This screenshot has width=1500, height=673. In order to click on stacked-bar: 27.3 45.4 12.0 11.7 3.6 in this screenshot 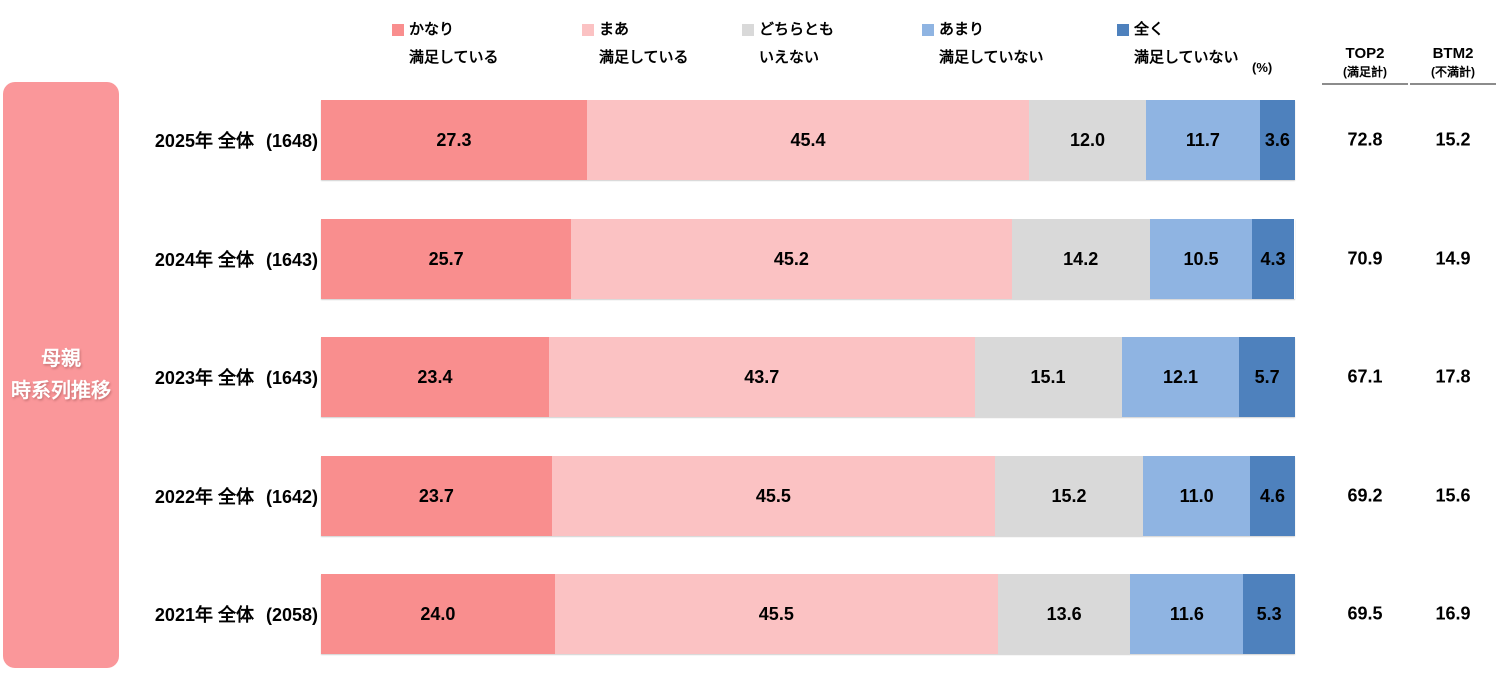, I will do `click(808, 140)`.